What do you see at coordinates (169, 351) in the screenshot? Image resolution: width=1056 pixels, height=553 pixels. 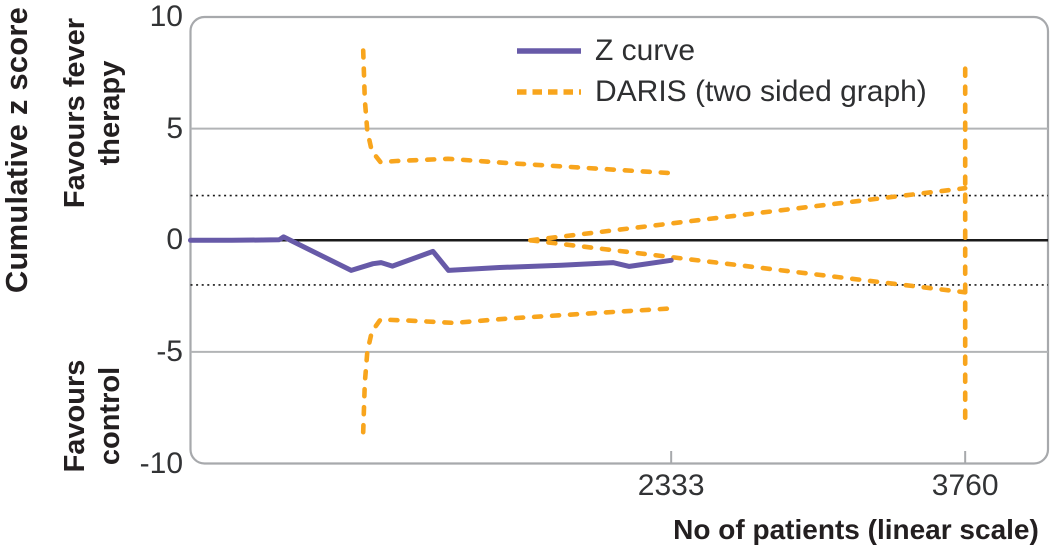 I see `y-tick-label: -5` at bounding box center [169, 351].